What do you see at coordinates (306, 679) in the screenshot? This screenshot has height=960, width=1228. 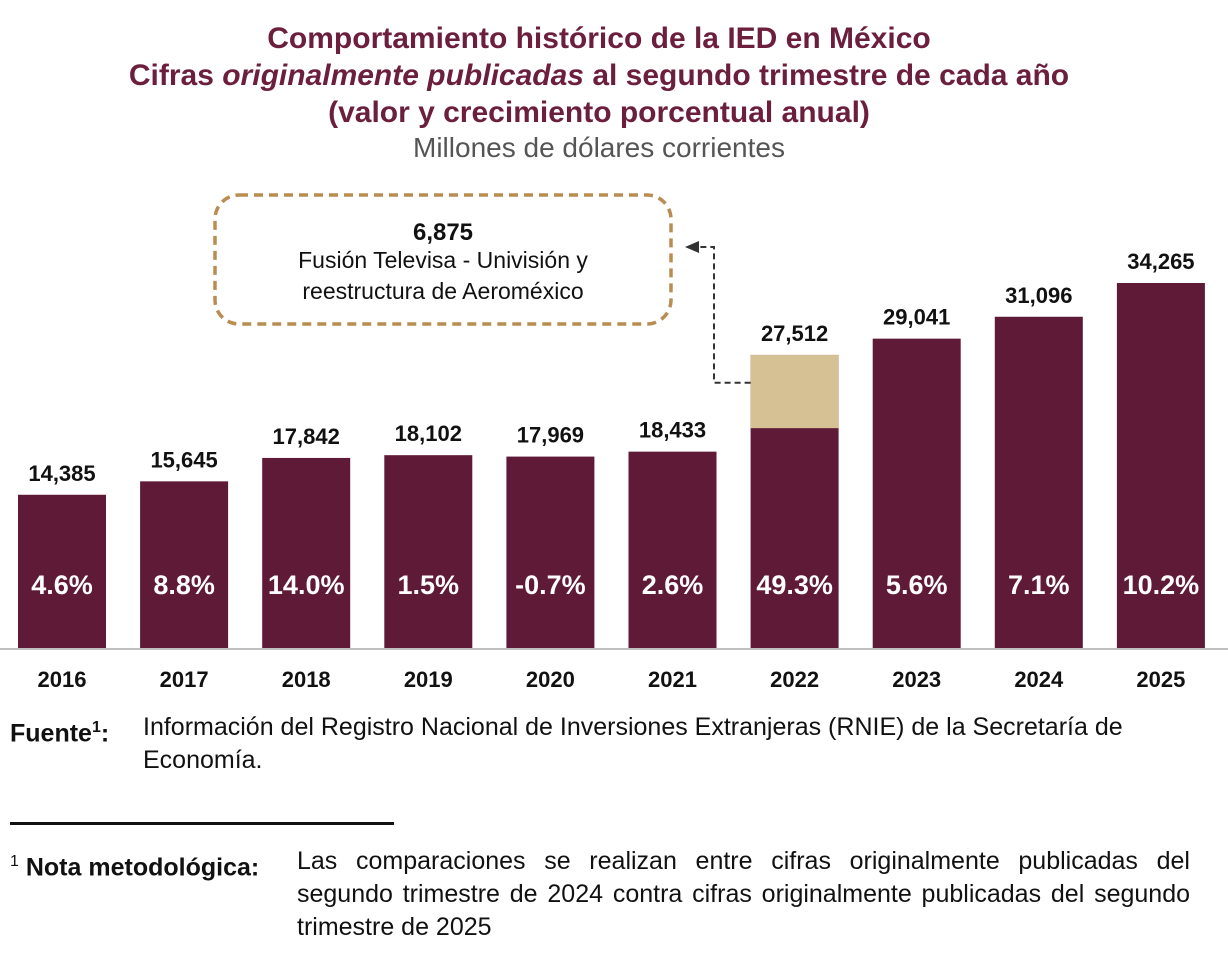 I see `category-label-2018: 2018` at bounding box center [306, 679].